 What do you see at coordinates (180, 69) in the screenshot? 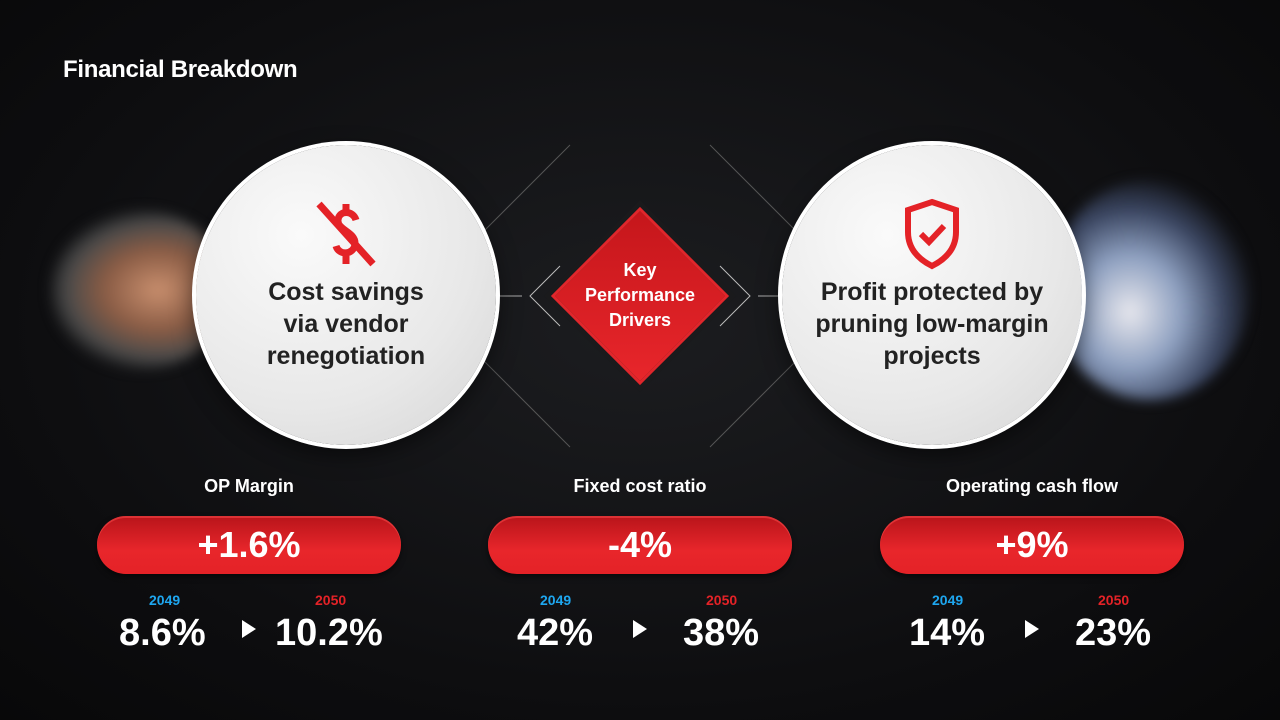
I see `page-title: Financial Breakdown` at bounding box center [180, 69].